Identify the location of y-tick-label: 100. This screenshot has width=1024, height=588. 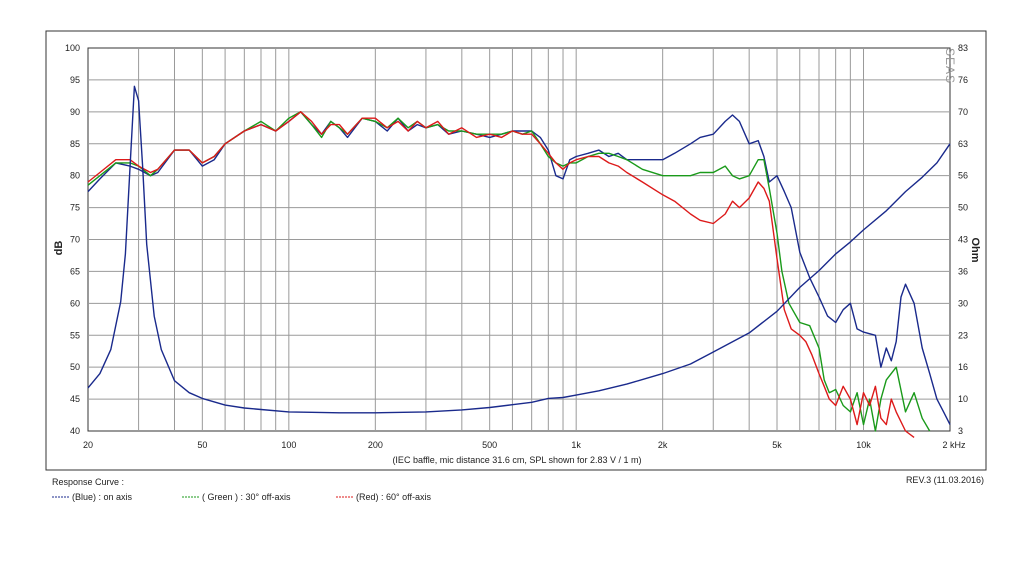
(72, 48).